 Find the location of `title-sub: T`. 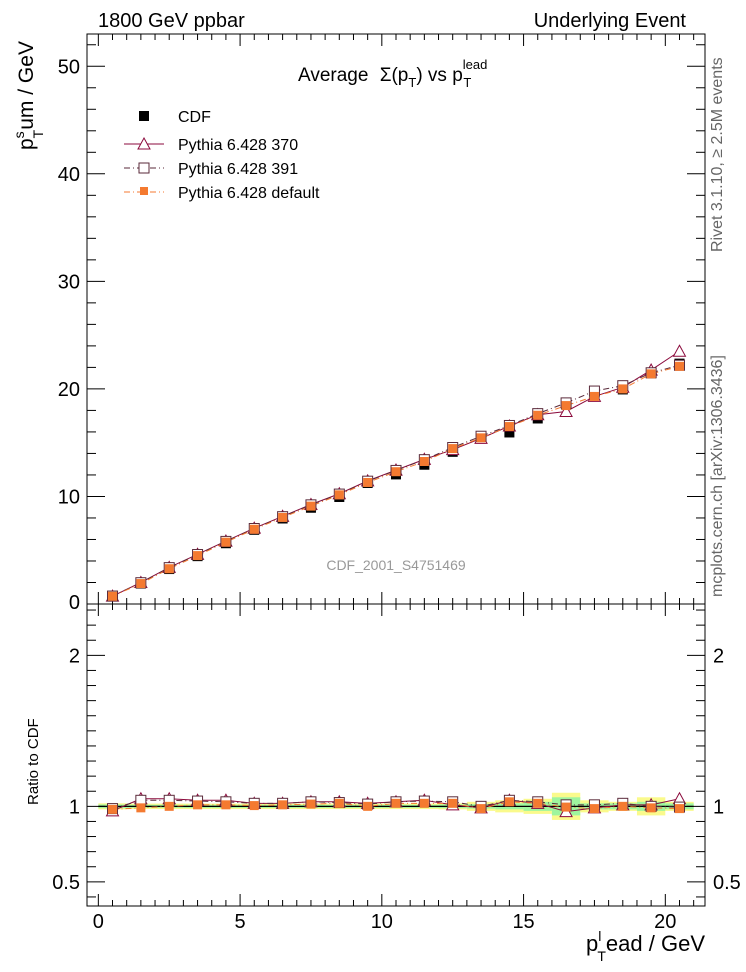

title-sub: T is located at coordinates (412, 82).